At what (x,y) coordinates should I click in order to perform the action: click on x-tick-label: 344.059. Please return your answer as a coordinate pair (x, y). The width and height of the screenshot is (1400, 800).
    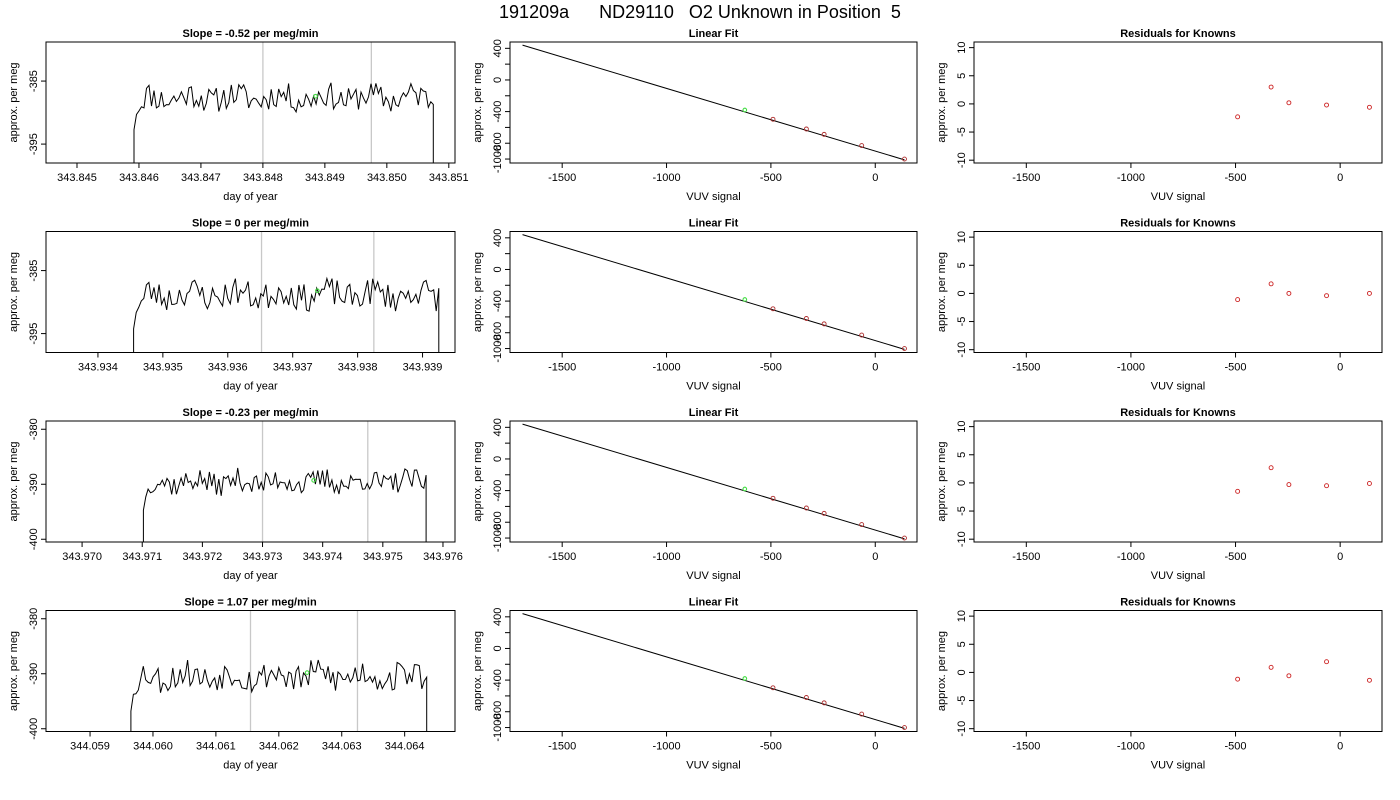
    Looking at the image, I should click on (90, 747).